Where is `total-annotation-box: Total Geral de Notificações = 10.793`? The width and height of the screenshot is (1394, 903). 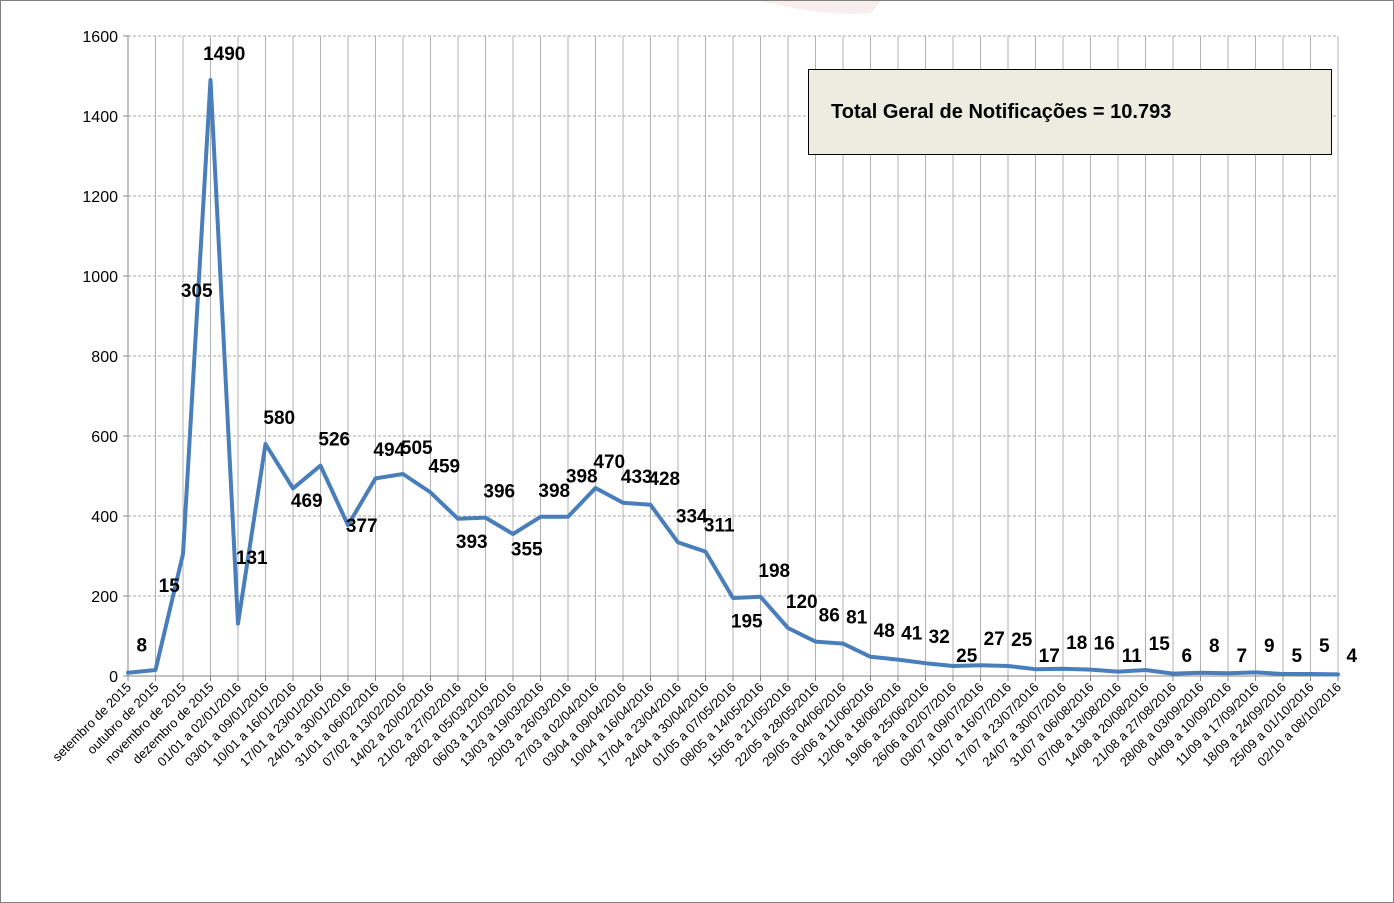 total-annotation-box: Total Geral de Notificações = 10.793 is located at coordinates (1070, 112).